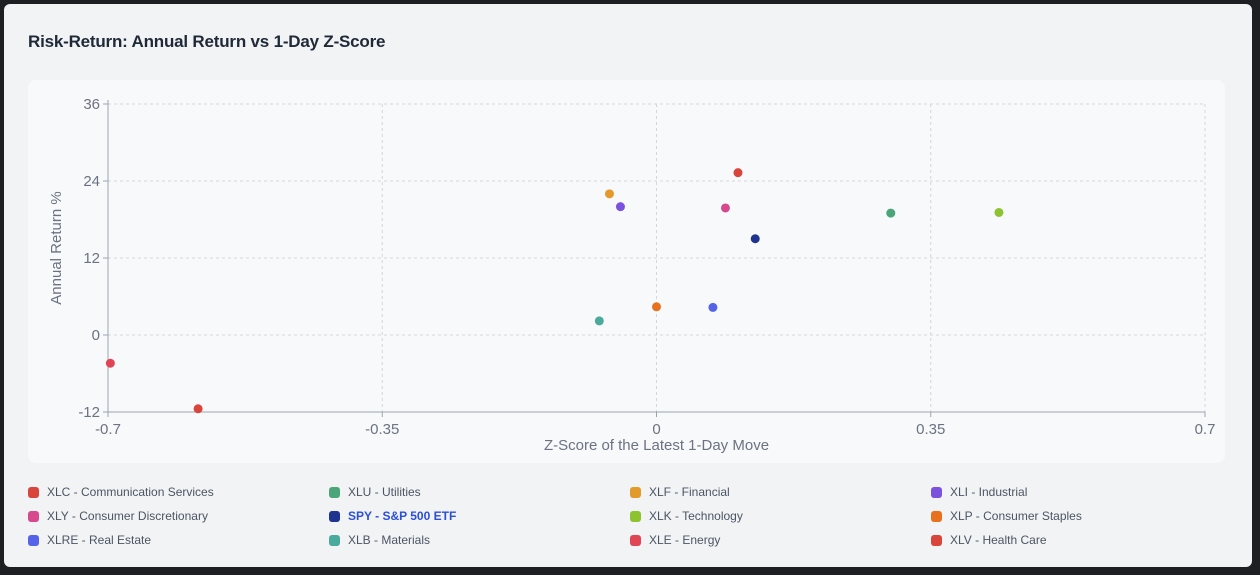 Image resolution: width=1260 pixels, height=575 pixels. I want to click on legend-label: XLP - Consumer Staples, so click(1016, 516).